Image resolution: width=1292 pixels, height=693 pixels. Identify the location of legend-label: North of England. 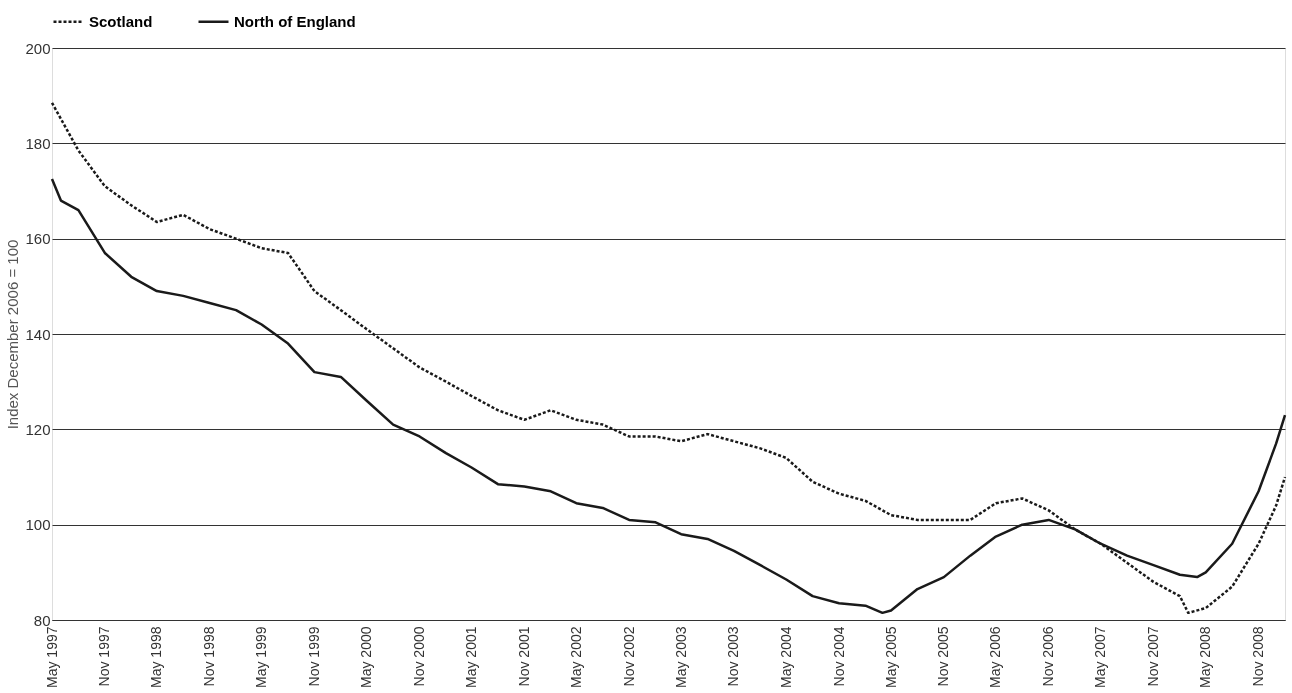
(295, 21).